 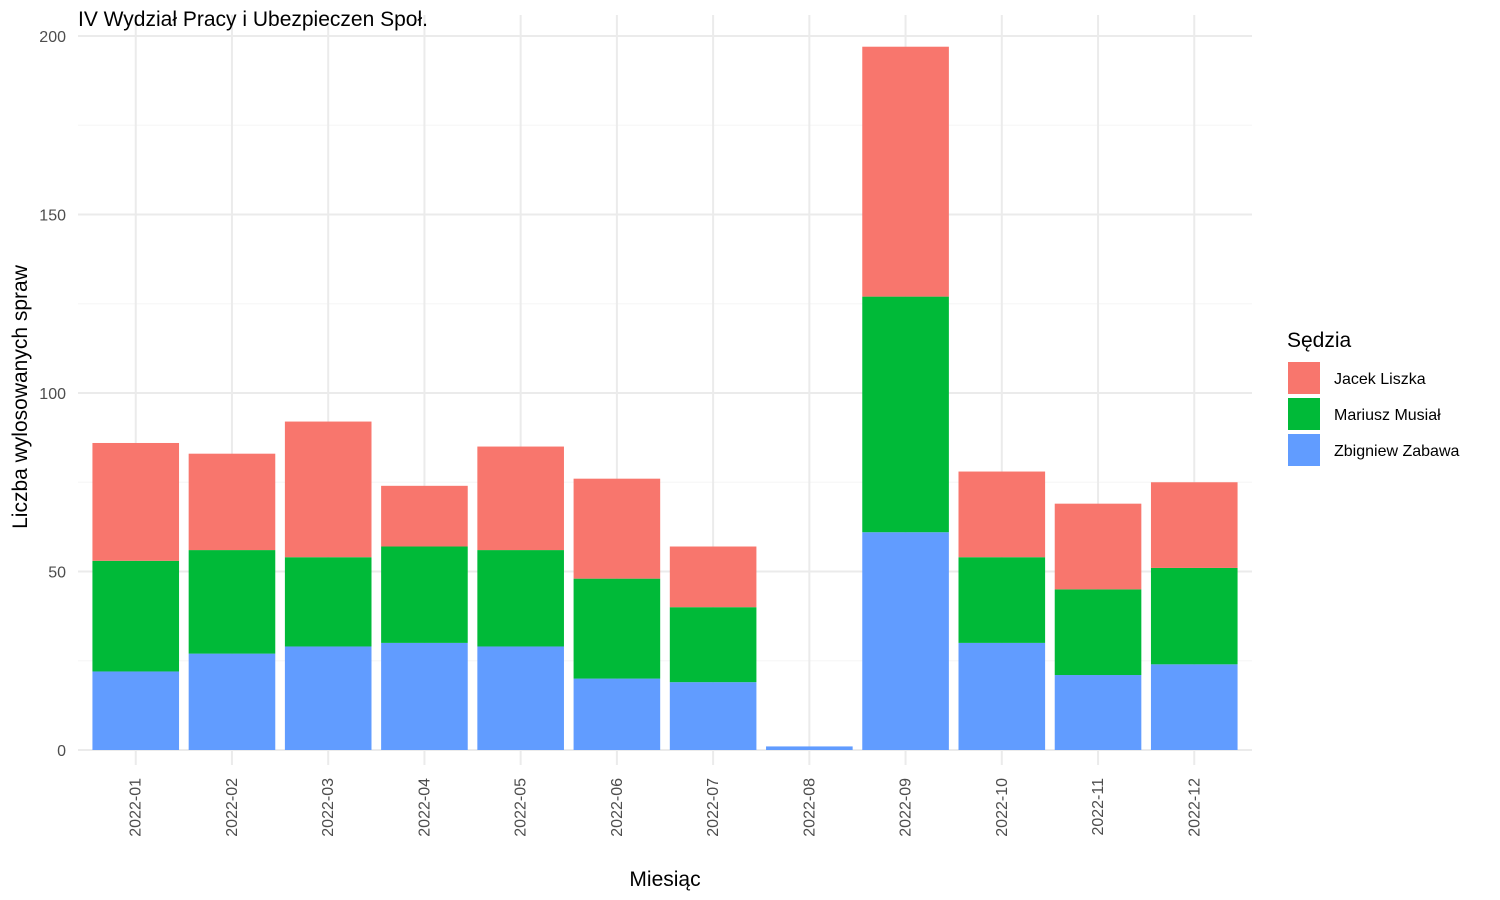 I want to click on y-axis-ticks: 0 50 100 150 200, so click(x=52, y=394).